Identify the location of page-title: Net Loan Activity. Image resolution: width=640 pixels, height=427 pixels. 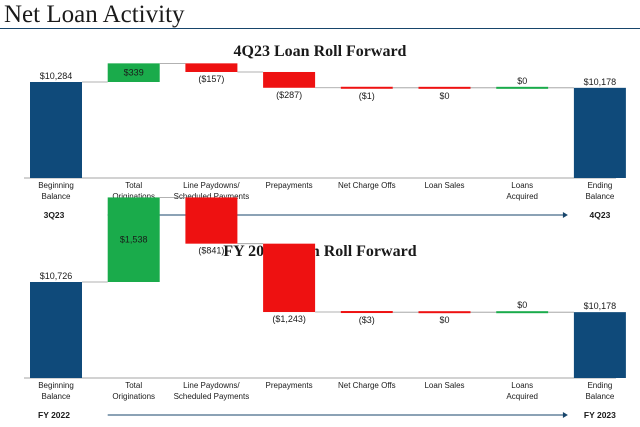
(94, 14).